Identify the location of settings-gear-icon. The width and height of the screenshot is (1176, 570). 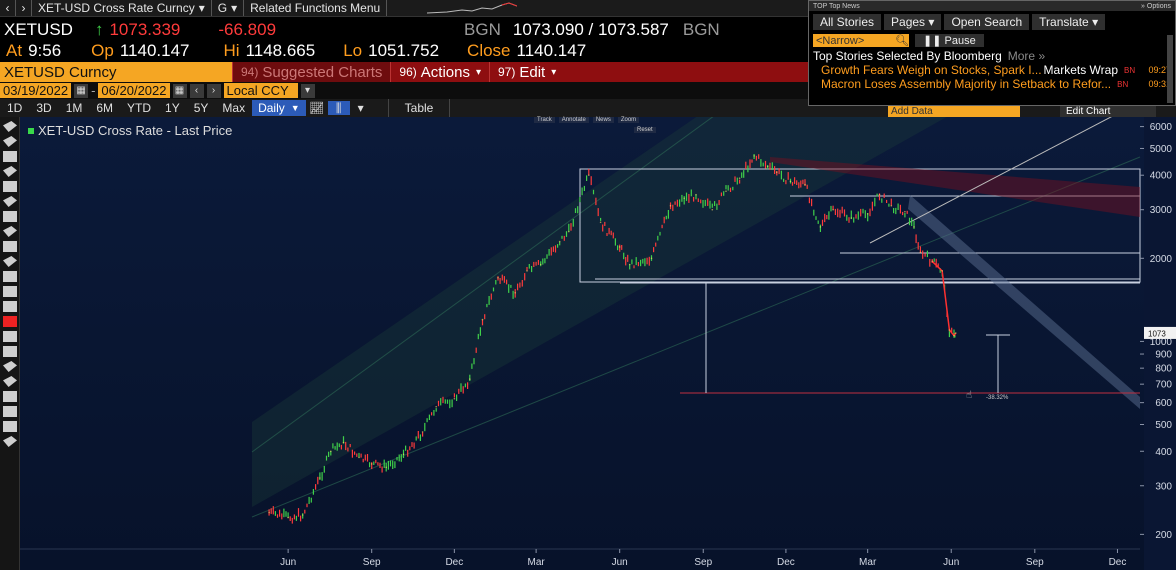
(10, 441).